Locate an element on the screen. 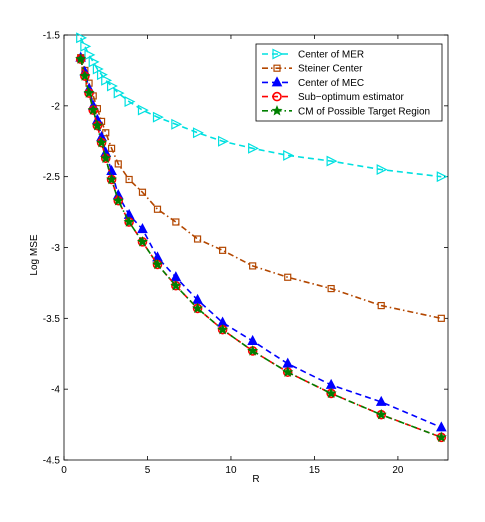 This screenshot has height=522, width=485. x-axis-label: R is located at coordinates (255, 479).